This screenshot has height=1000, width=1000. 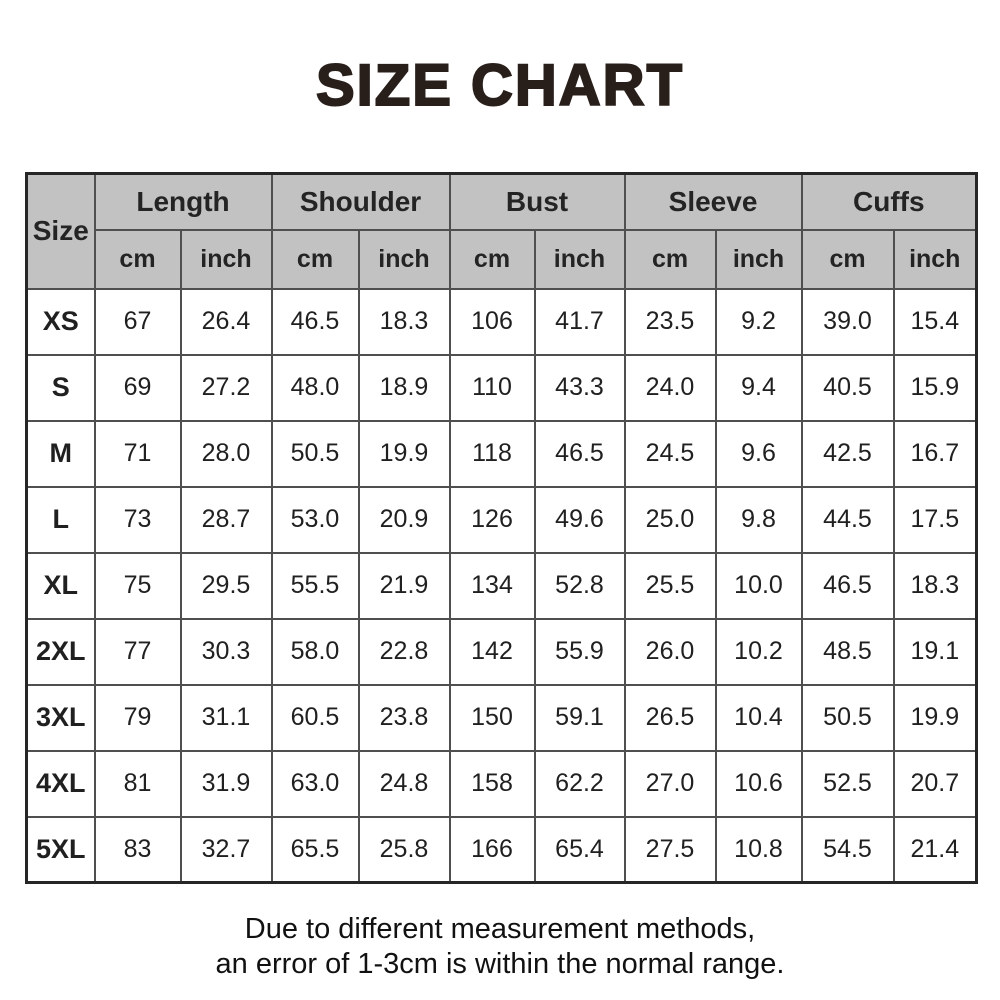 I want to click on table-row: XL 75 29.5 55.5 21.9 134 52.8 25.5 10.0 46.5 18.3, so click(x=501, y=585).